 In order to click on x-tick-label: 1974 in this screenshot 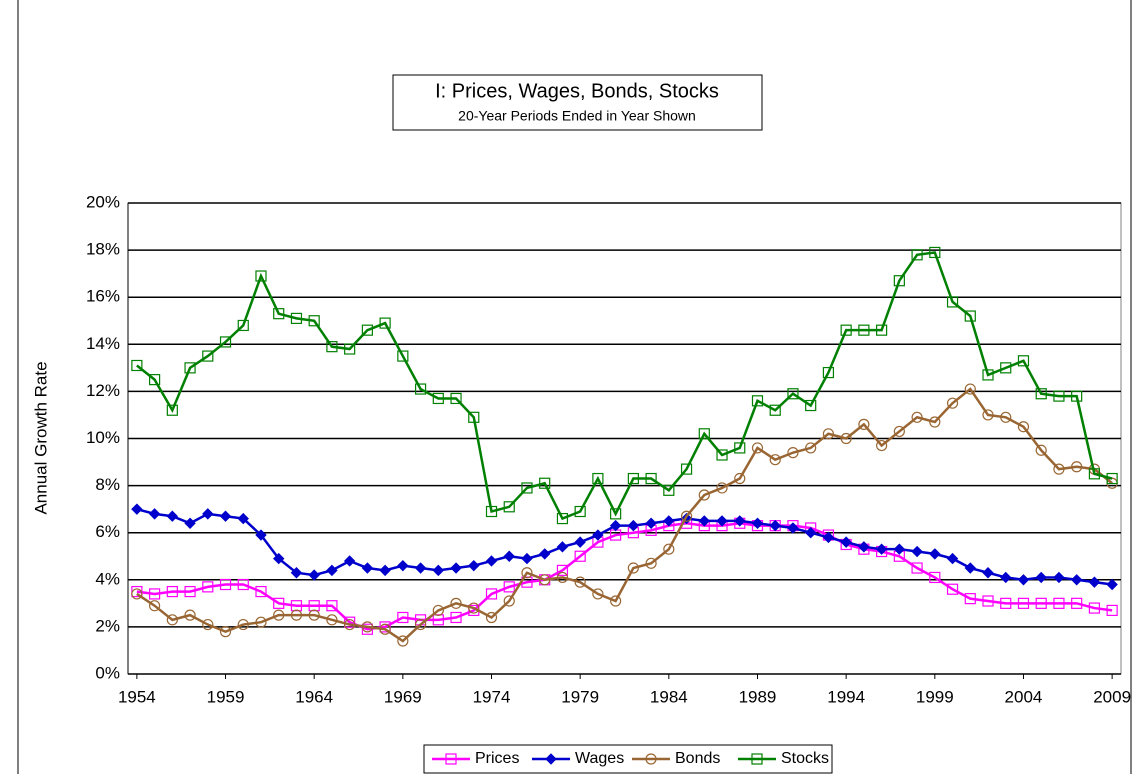, I will do `click(492, 696)`.